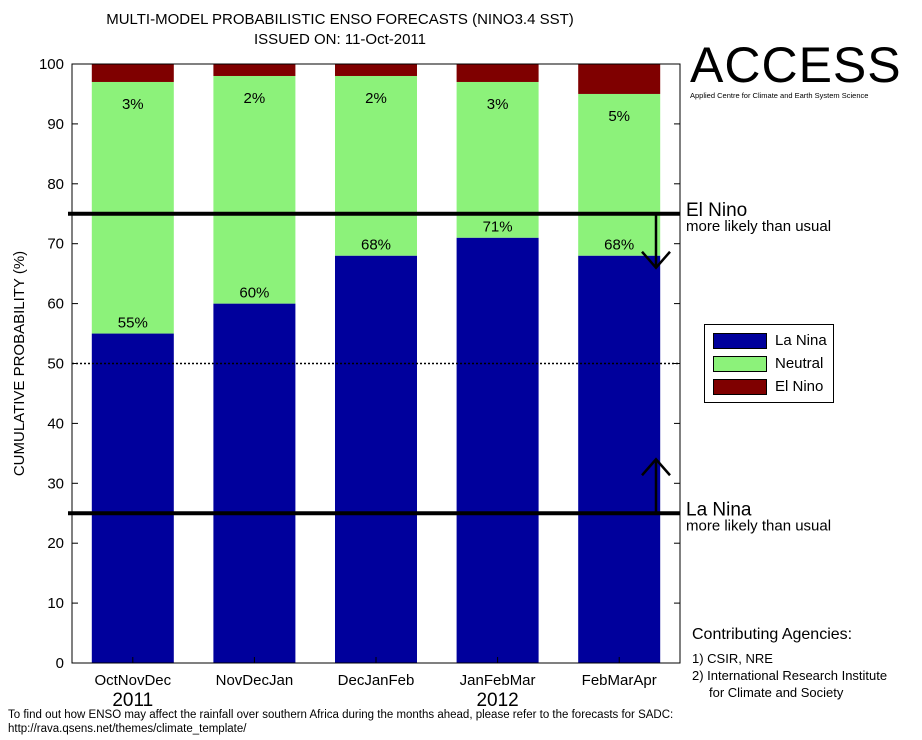  I want to click on legend-label-el-nino: El Nino, so click(799, 386).